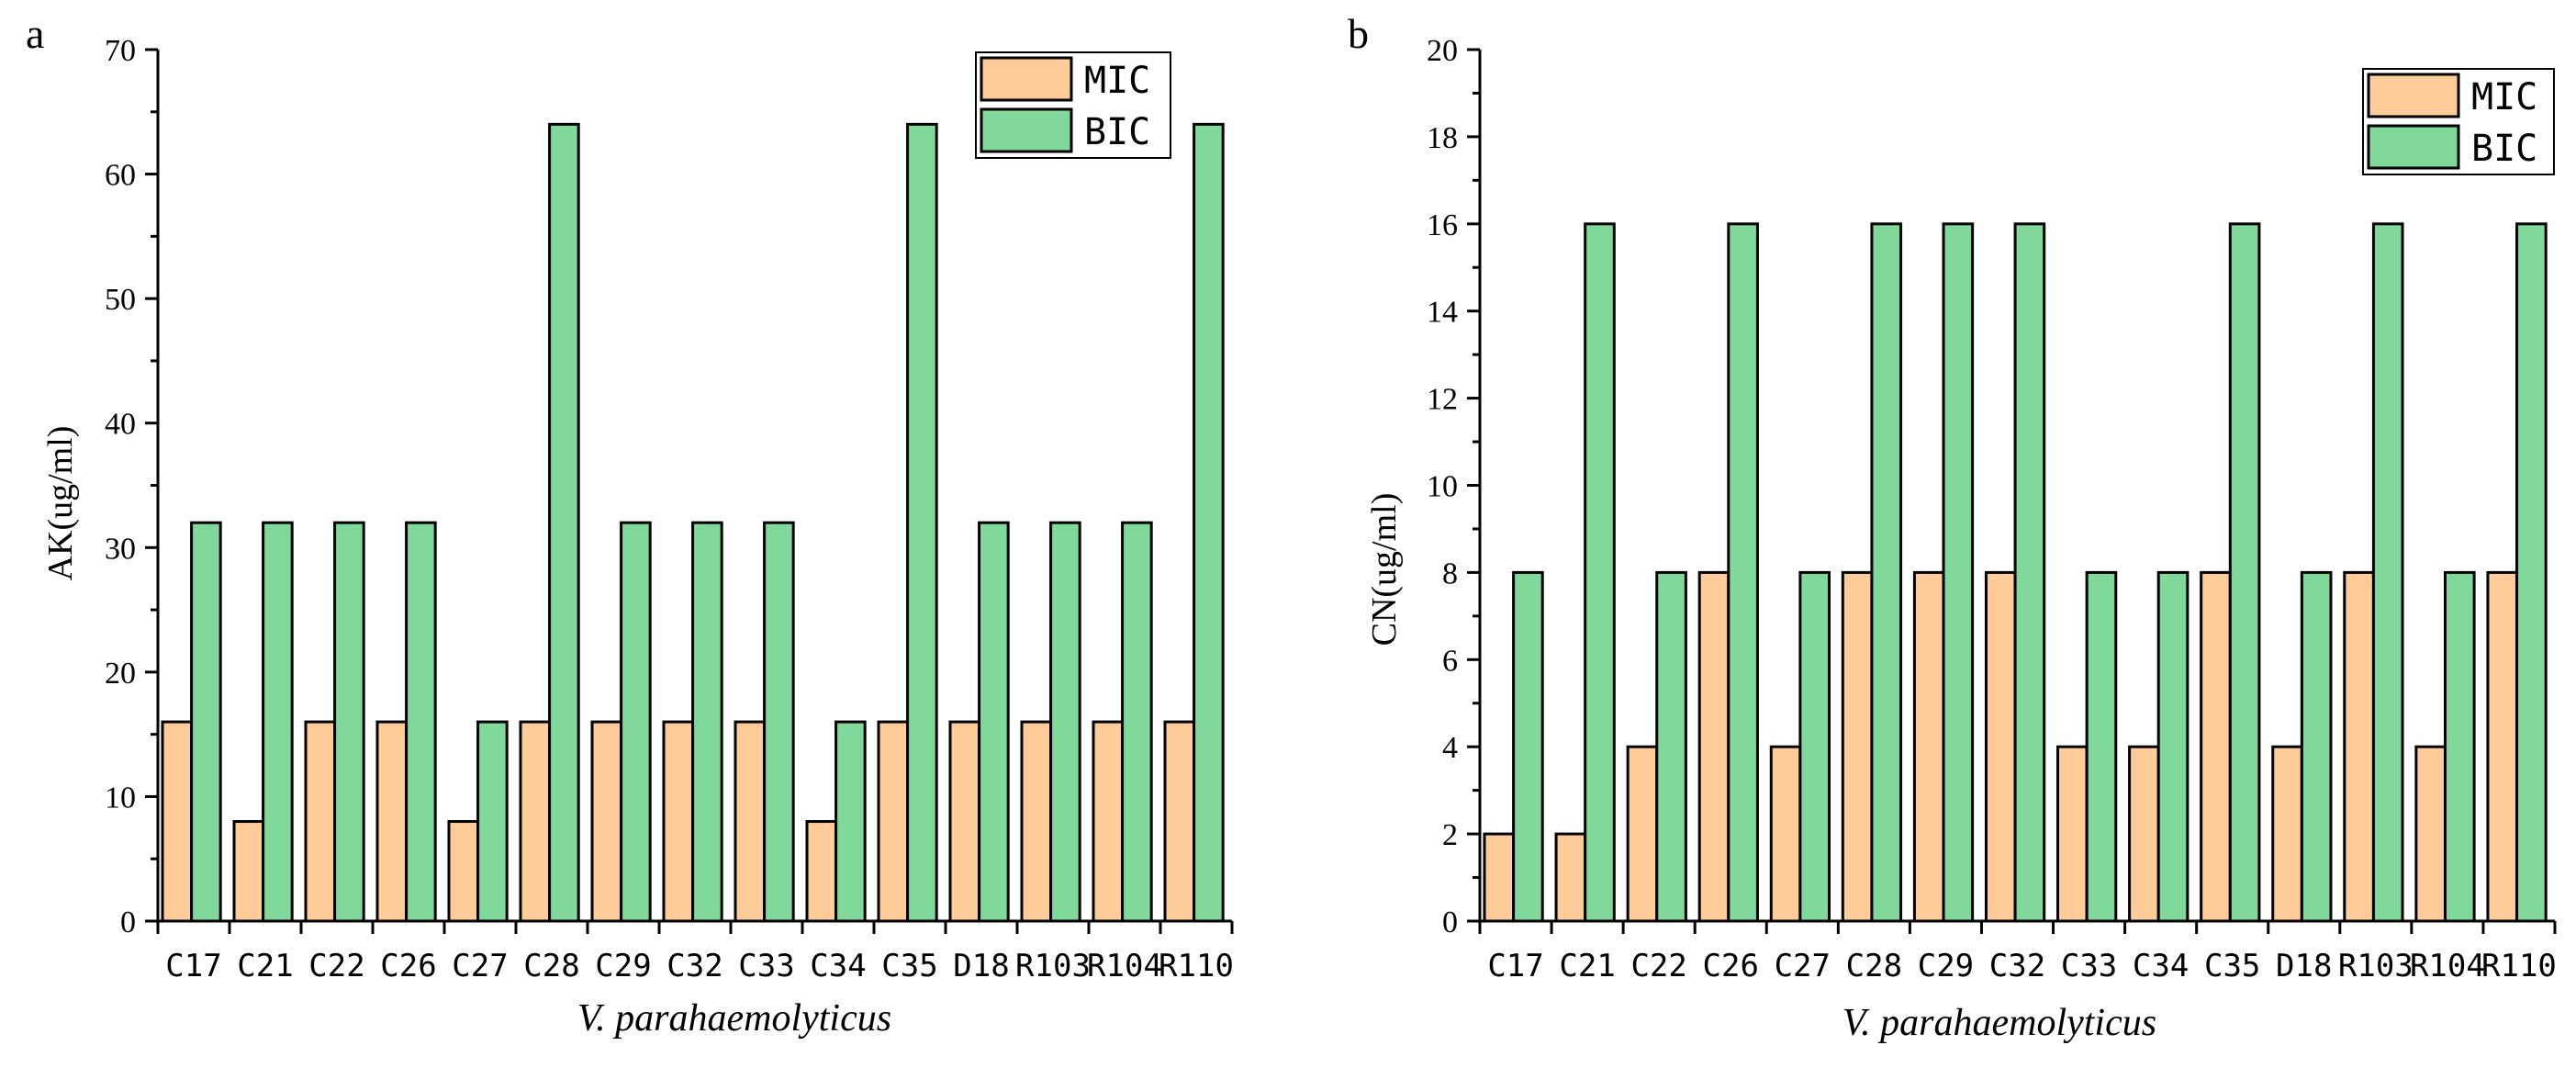  I want to click on panel-a-bar-mic-r110, so click(1179, 821).